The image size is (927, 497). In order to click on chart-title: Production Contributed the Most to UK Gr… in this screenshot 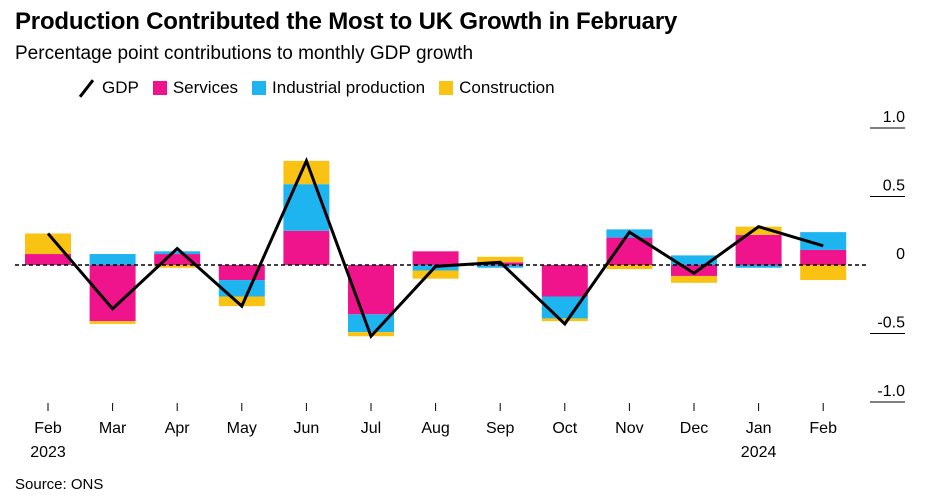, I will do `click(346, 21)`.